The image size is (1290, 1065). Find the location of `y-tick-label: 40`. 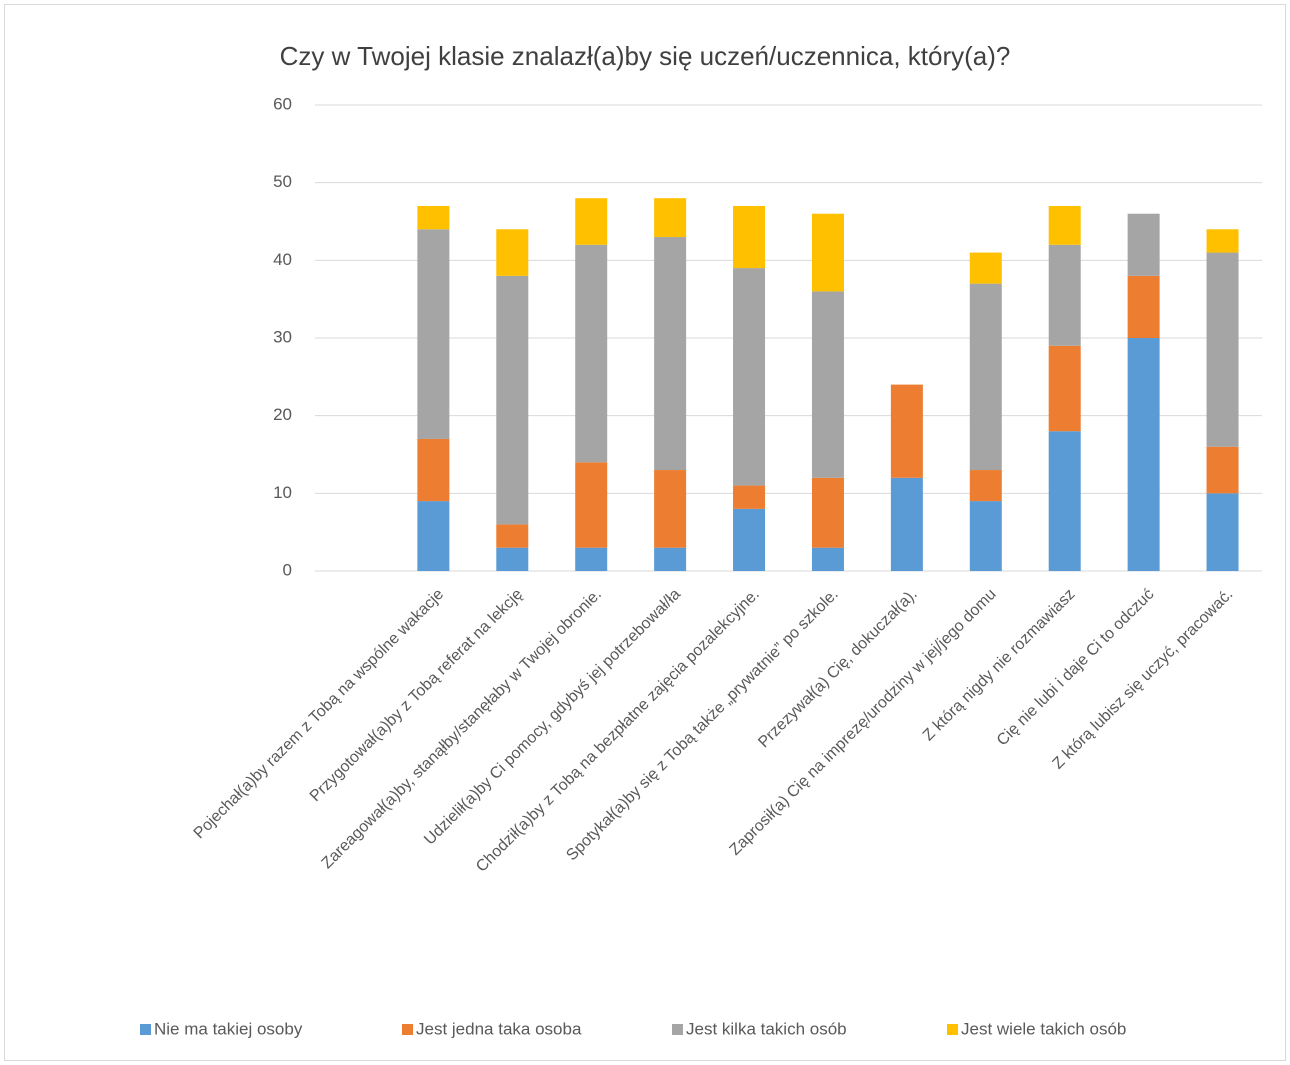

y-tick-label: 40 is located at coordinates (282, 259).